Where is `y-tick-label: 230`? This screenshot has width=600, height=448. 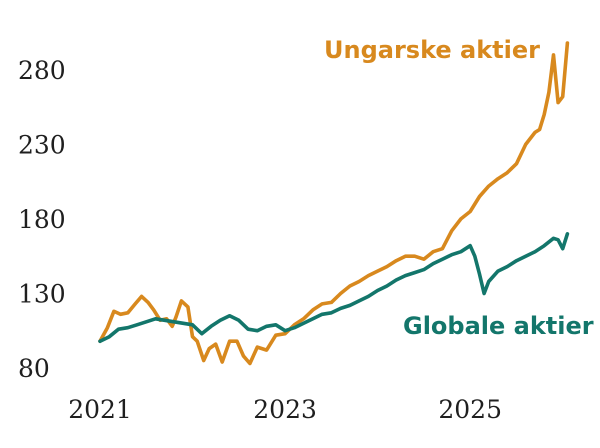 y-tick-label: 230 is located at coordinates (42, 144).